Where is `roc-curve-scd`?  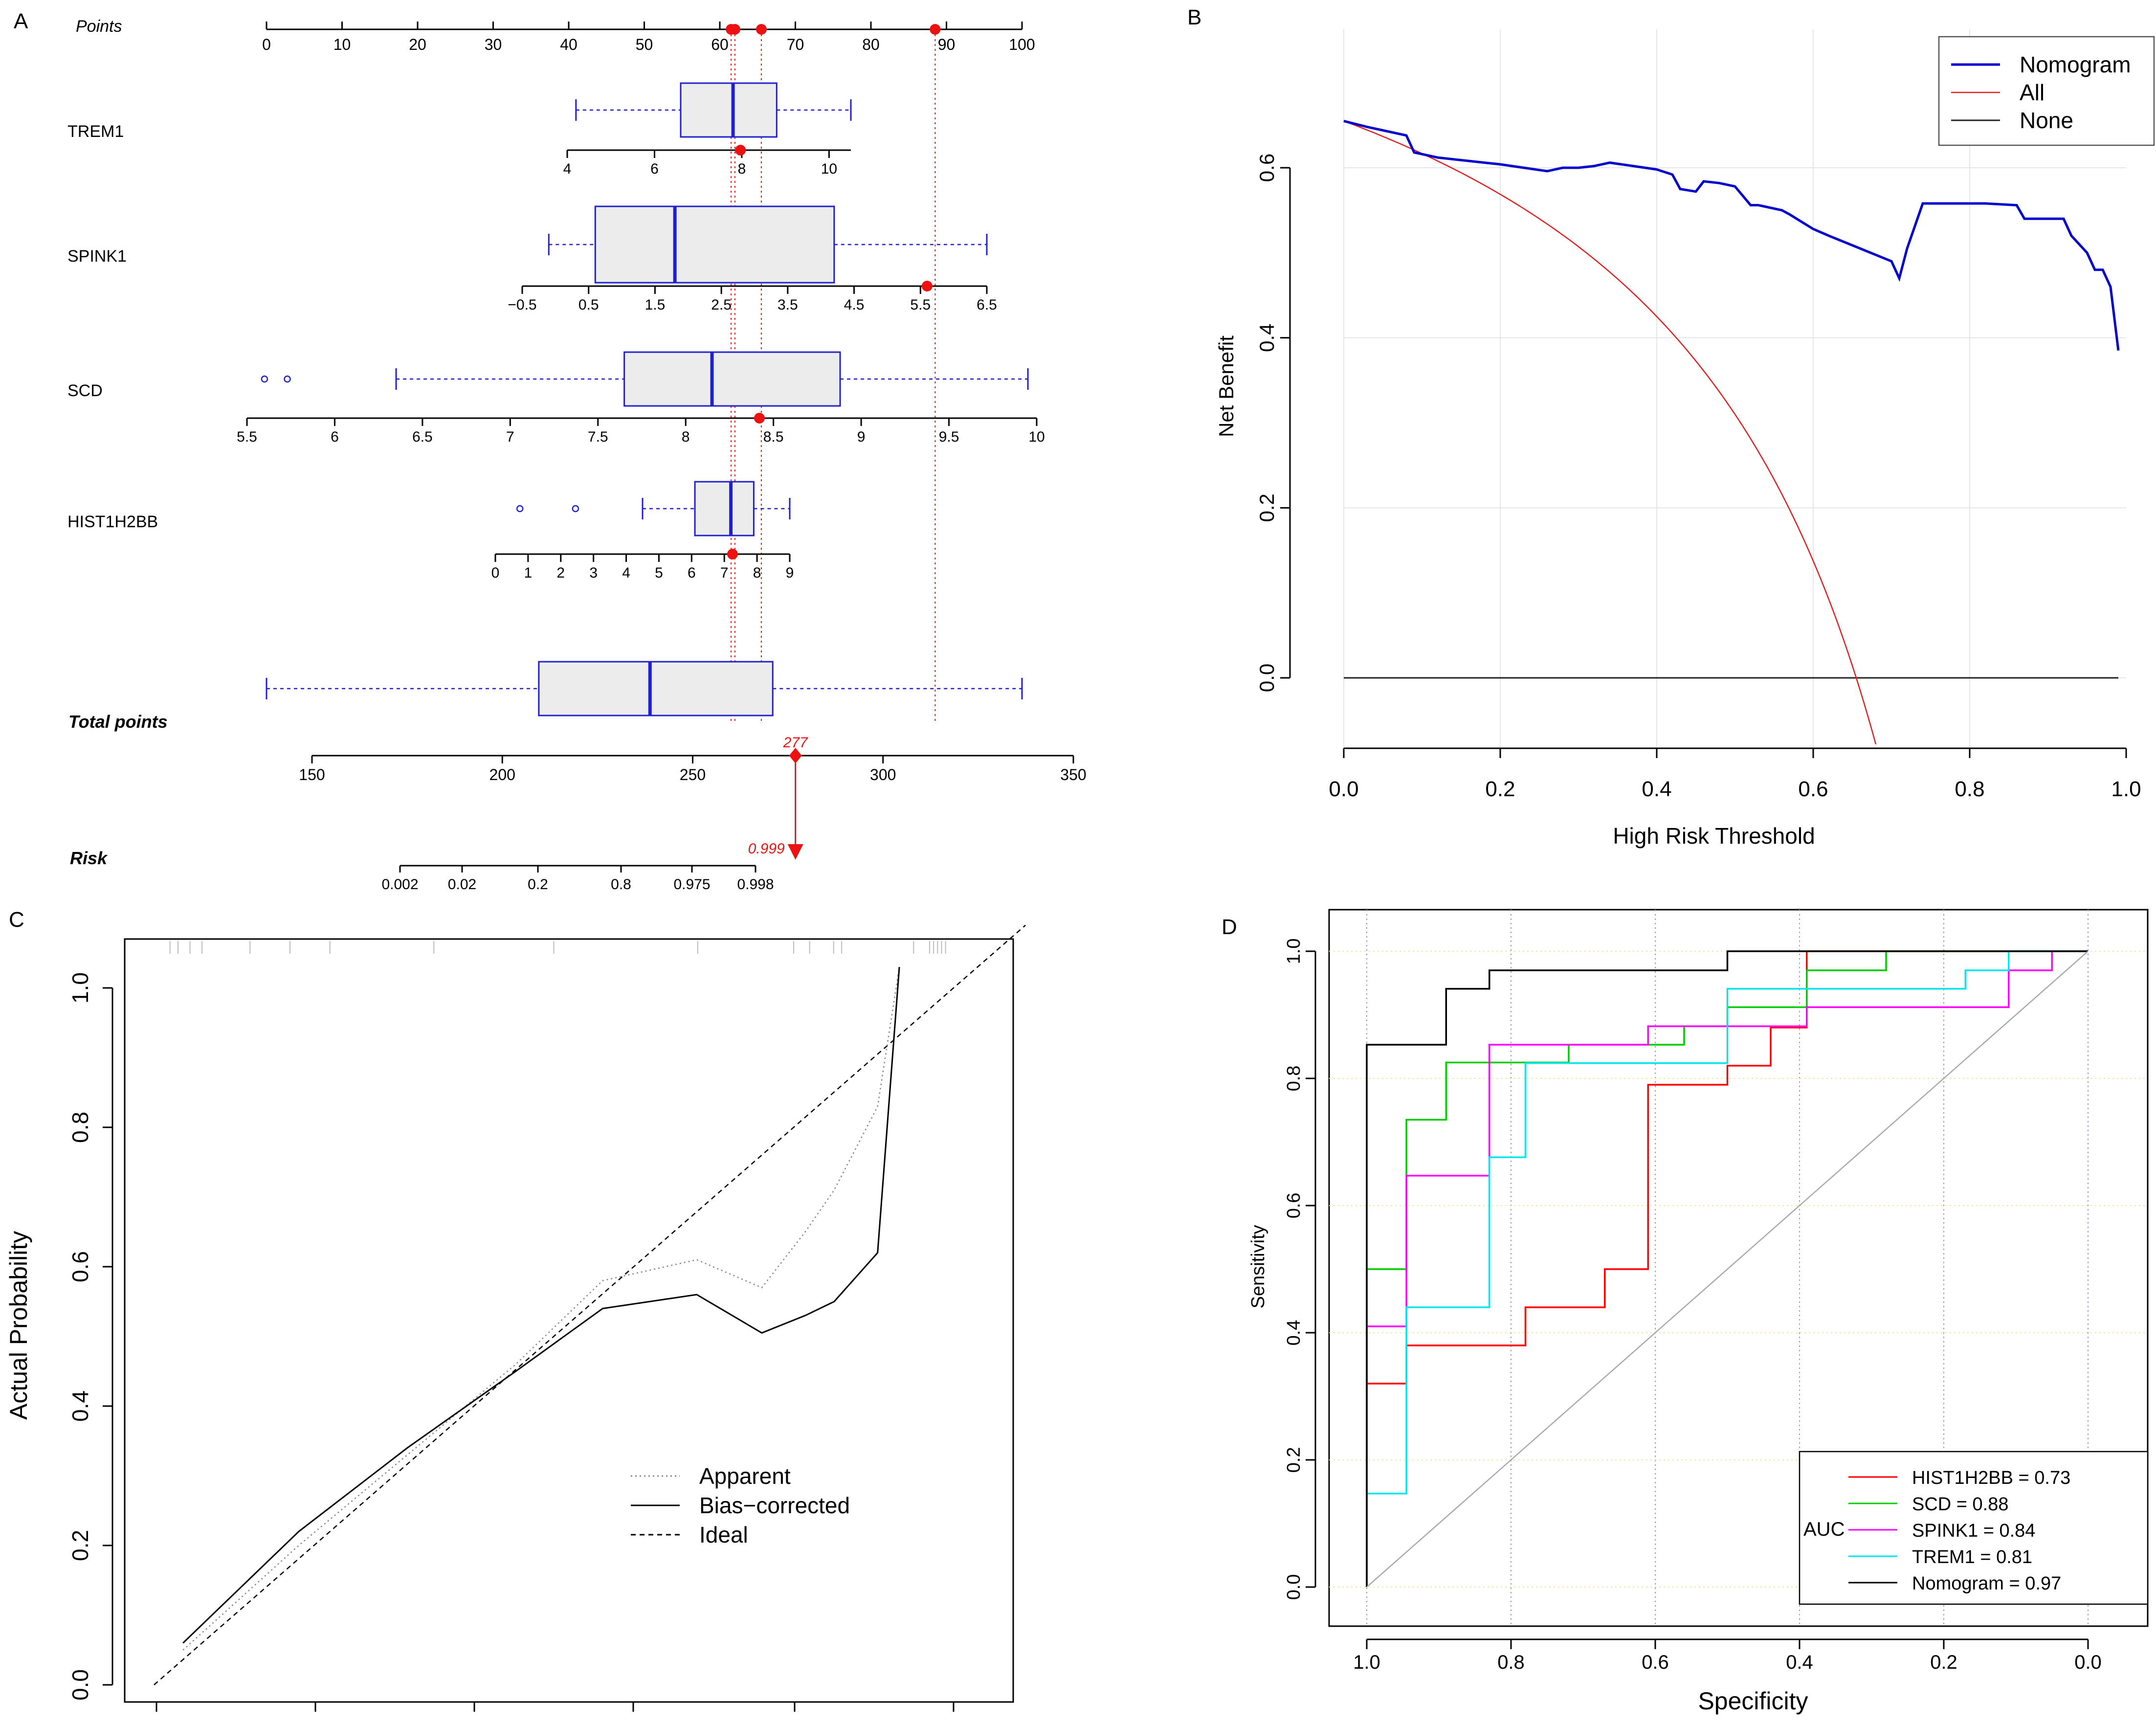
roc-curve-scd is located at coordinates (1727, 1268).